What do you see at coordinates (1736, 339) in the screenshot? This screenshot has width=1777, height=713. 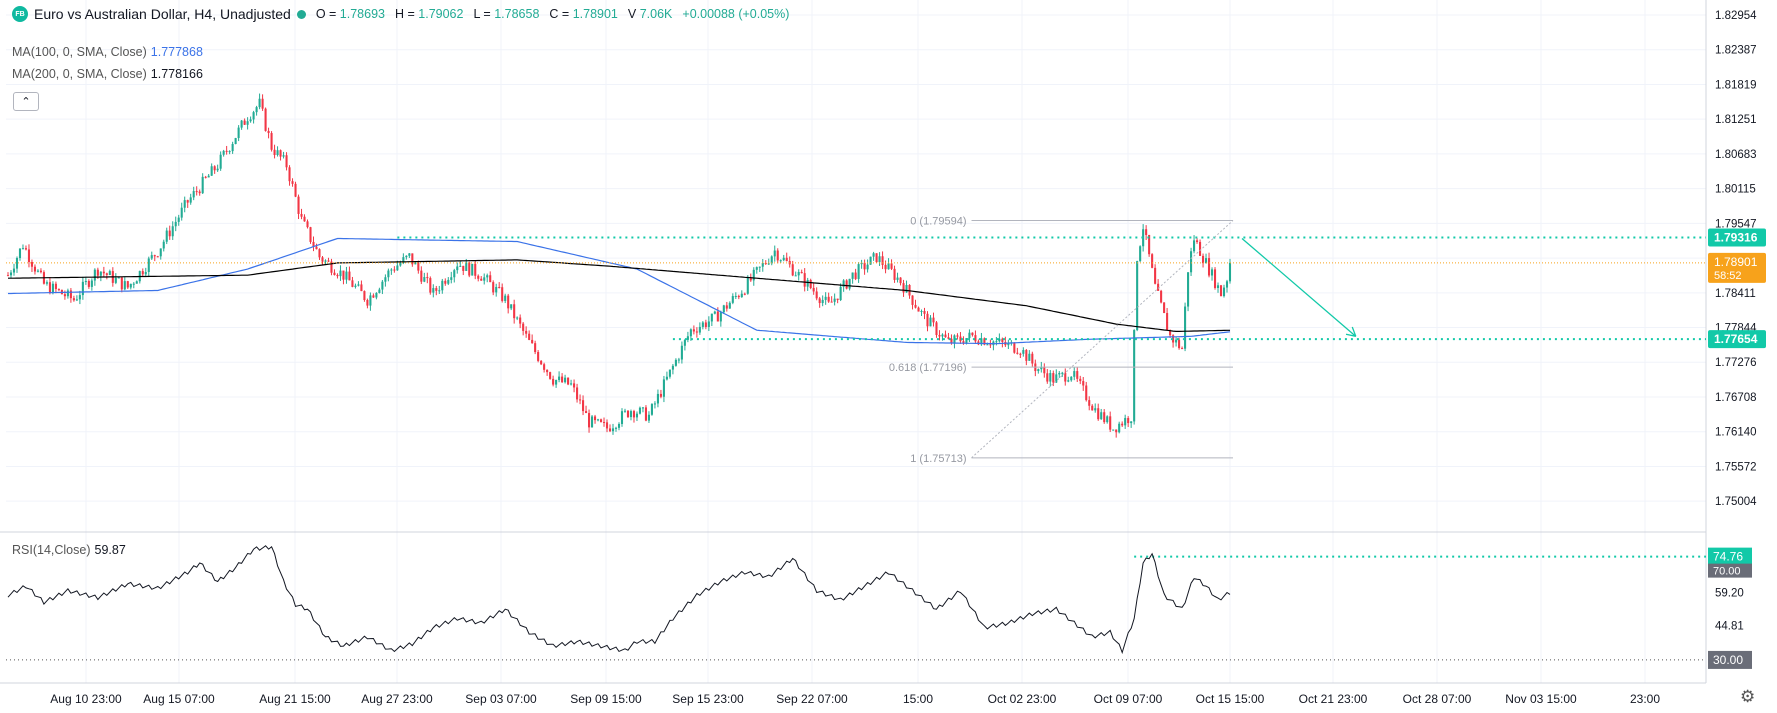 I see `level-price-tag-label: 1.77654` at bounding box center [1736, 339].